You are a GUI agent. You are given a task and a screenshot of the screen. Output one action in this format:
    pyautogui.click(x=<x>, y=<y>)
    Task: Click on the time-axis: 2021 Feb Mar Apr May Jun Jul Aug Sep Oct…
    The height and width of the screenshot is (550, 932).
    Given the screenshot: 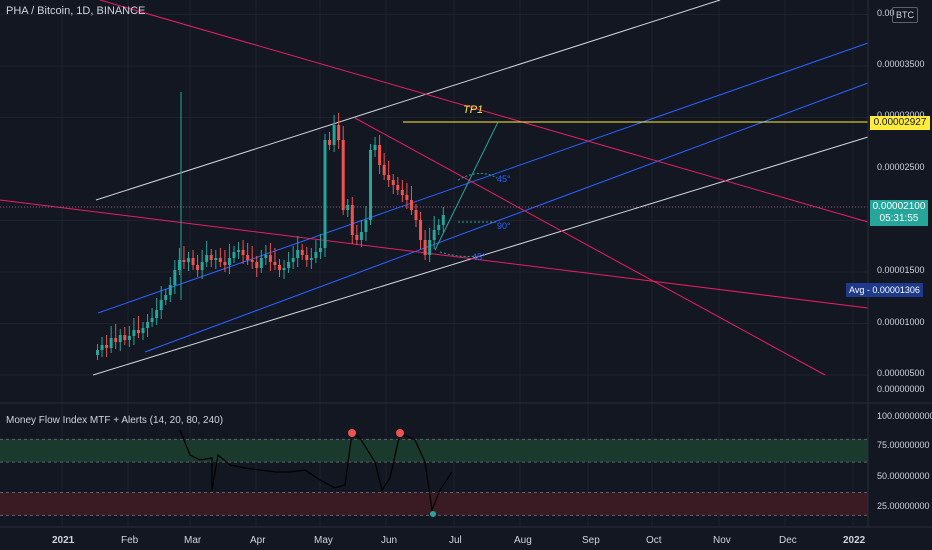 What is the action you would take?
    pyautogui.click(x=459, y=540)
    